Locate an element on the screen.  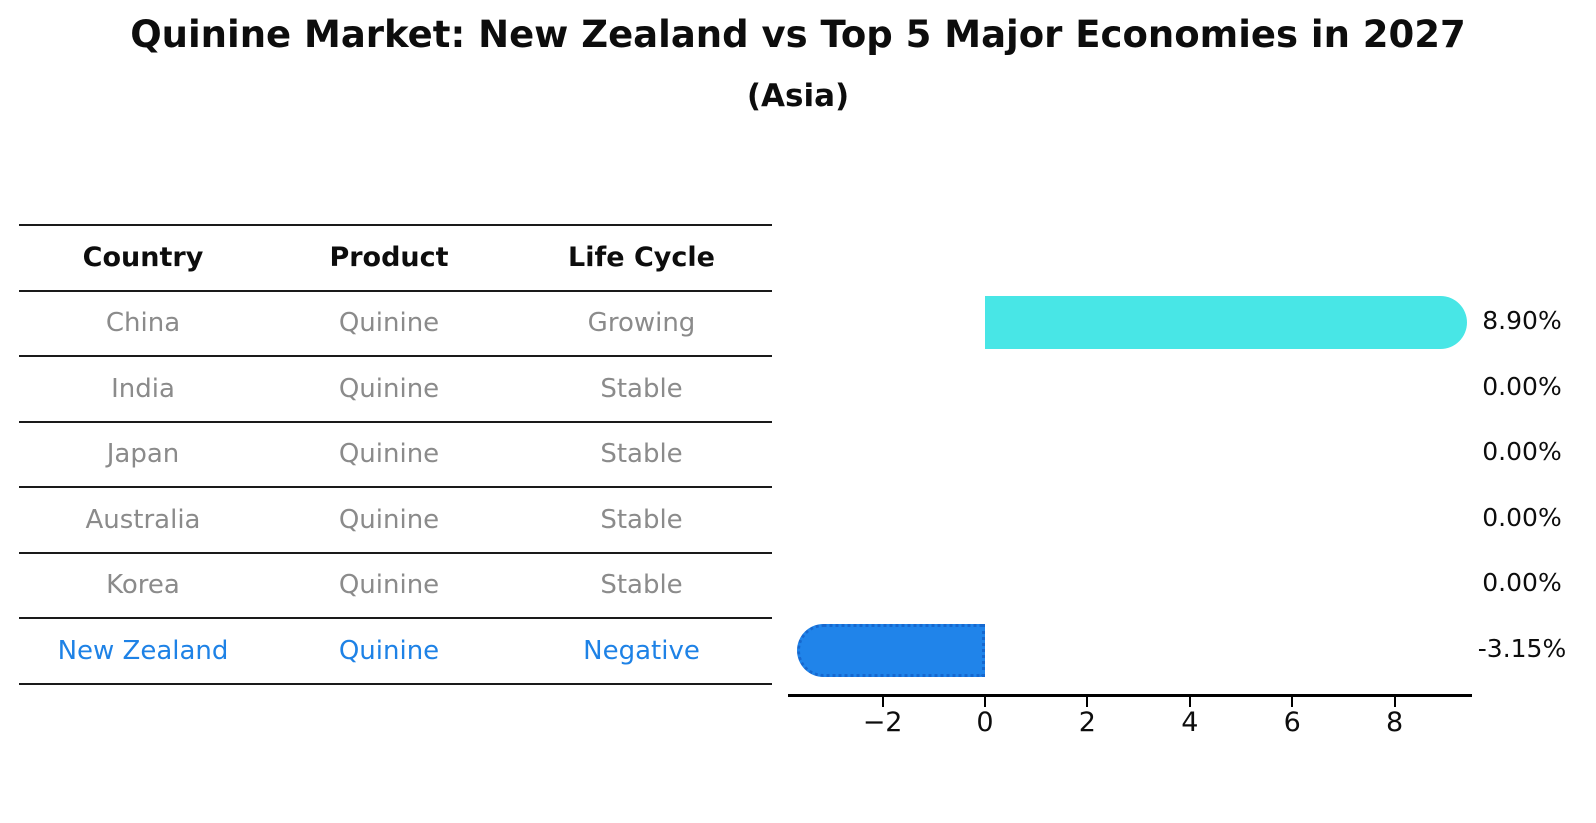
table-row-highlighted: New Zealand Quinine Negative is located at coordinates (395, 651).